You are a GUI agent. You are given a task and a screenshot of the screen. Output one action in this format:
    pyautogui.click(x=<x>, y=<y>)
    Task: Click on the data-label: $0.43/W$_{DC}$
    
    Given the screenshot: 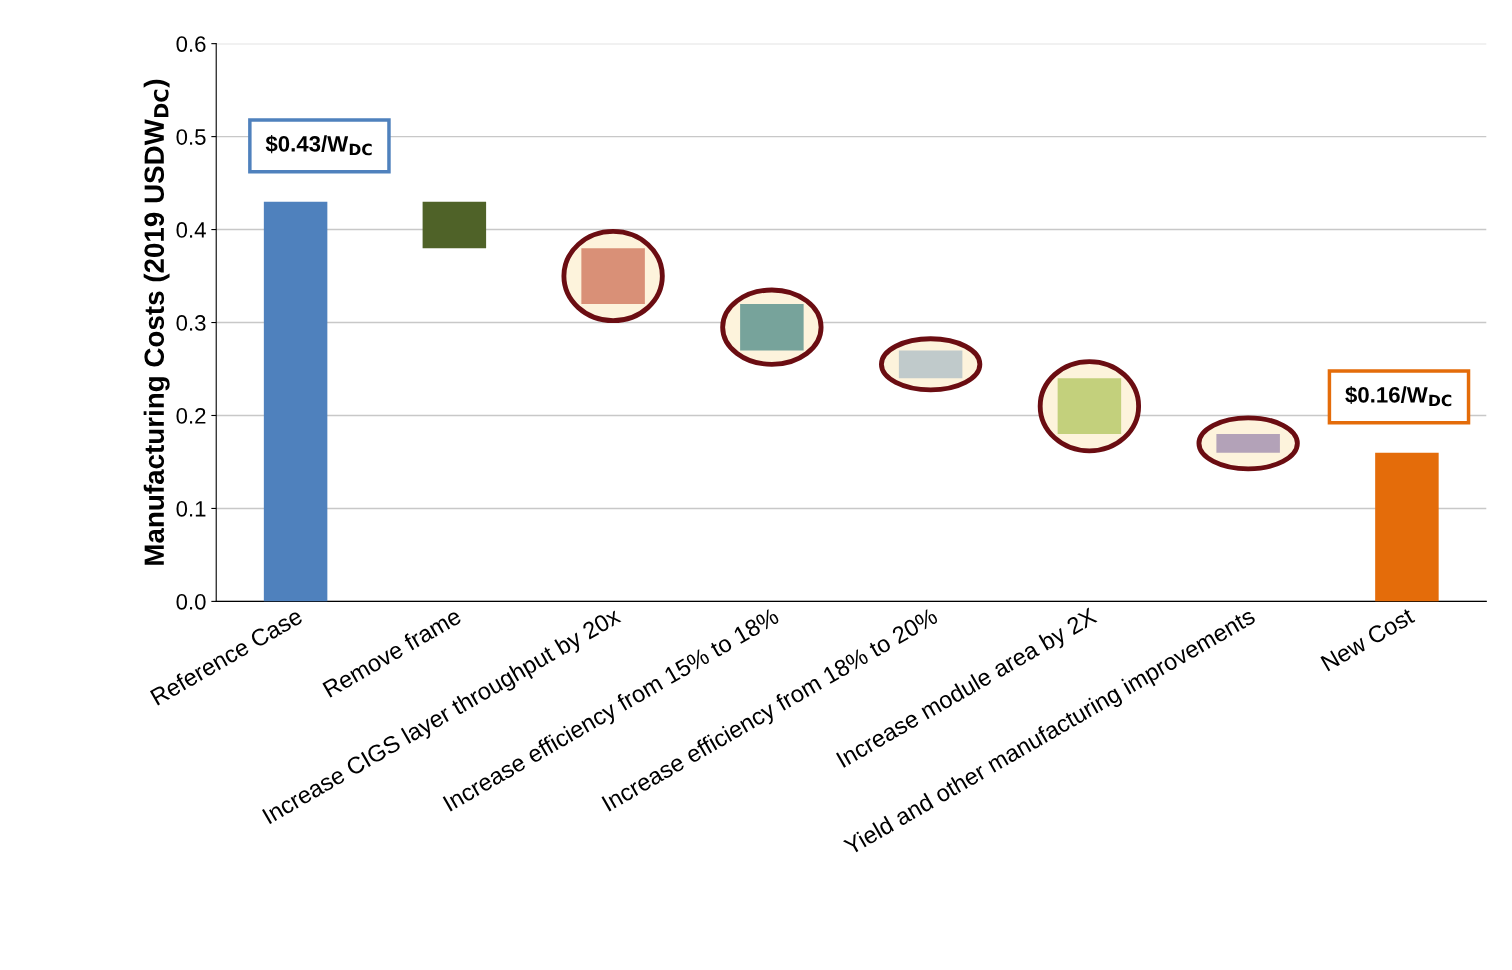 What is the action you would take?
    pyautogui.click(x=318, y=145)
    